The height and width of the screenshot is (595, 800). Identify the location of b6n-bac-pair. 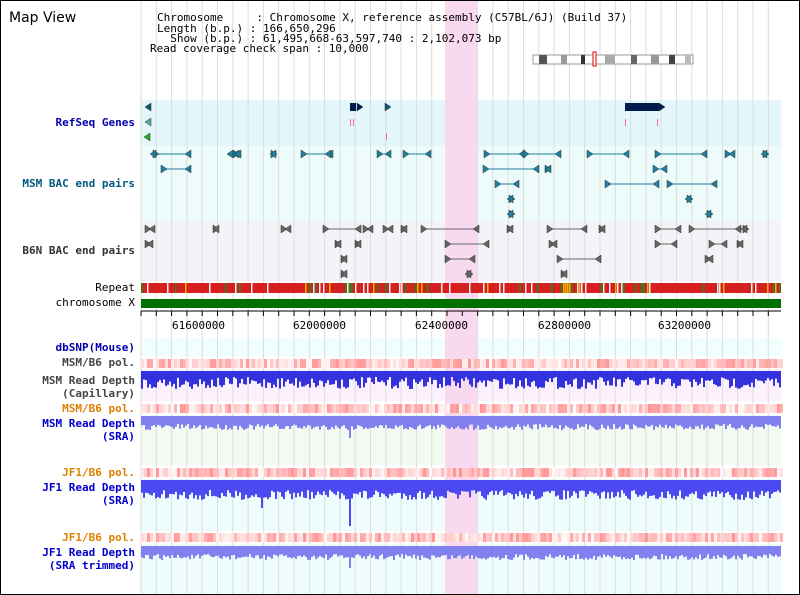
(370, 229).